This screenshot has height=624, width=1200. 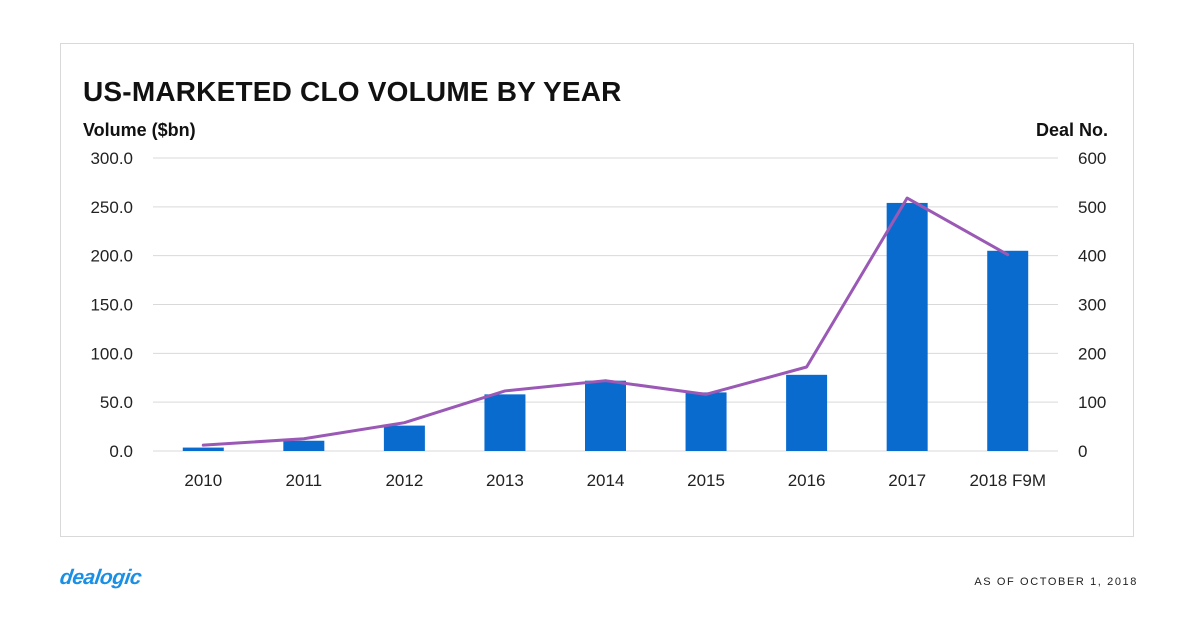 I want to click on y-tick-label-right: 600, so click(x=1092, y=158).